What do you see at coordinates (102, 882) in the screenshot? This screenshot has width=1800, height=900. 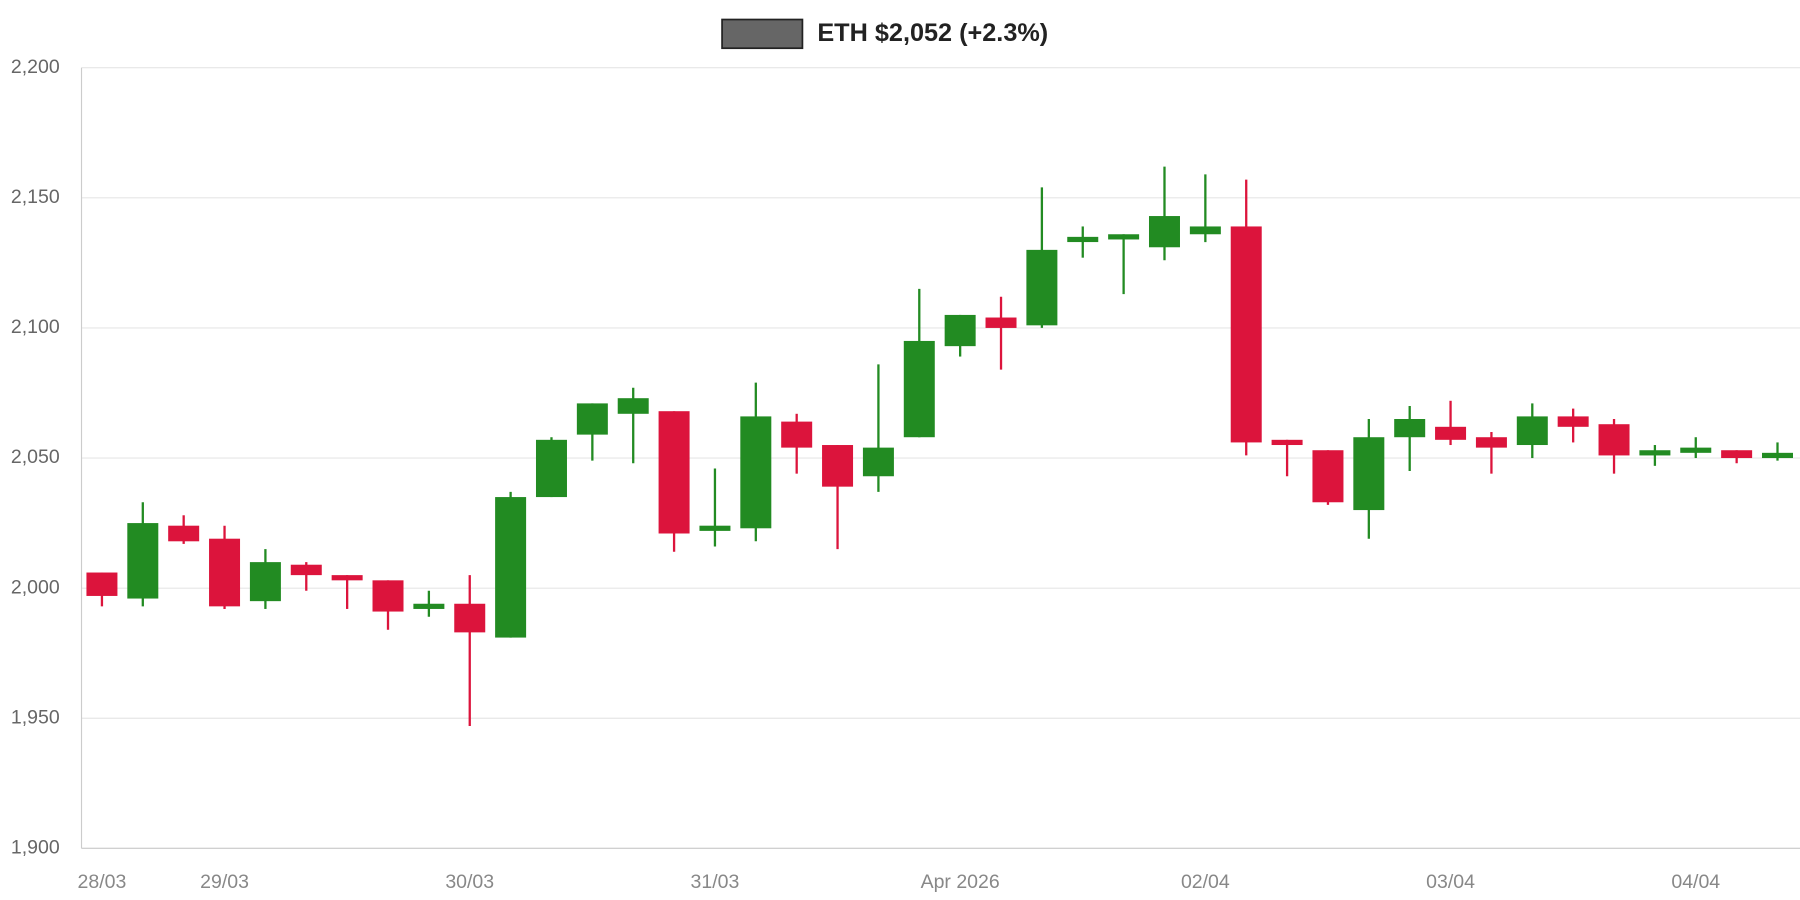 I see `x-tick-label: 28/03` at bounding box center [102, 882].